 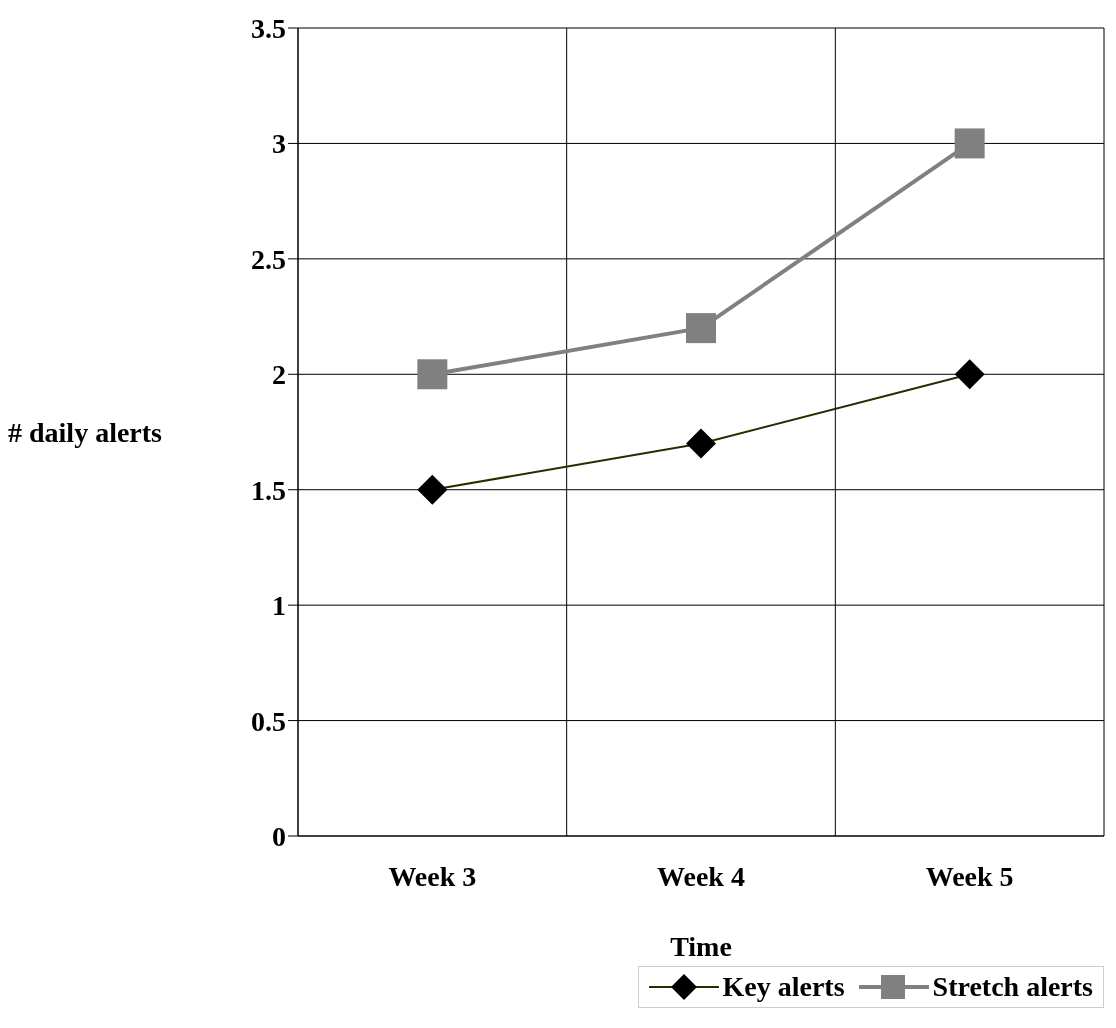 What do you see at coordinates (268, 28) in the screenshot?
I see `y-tick-label: 3.5` at bounding box center [268, 28].